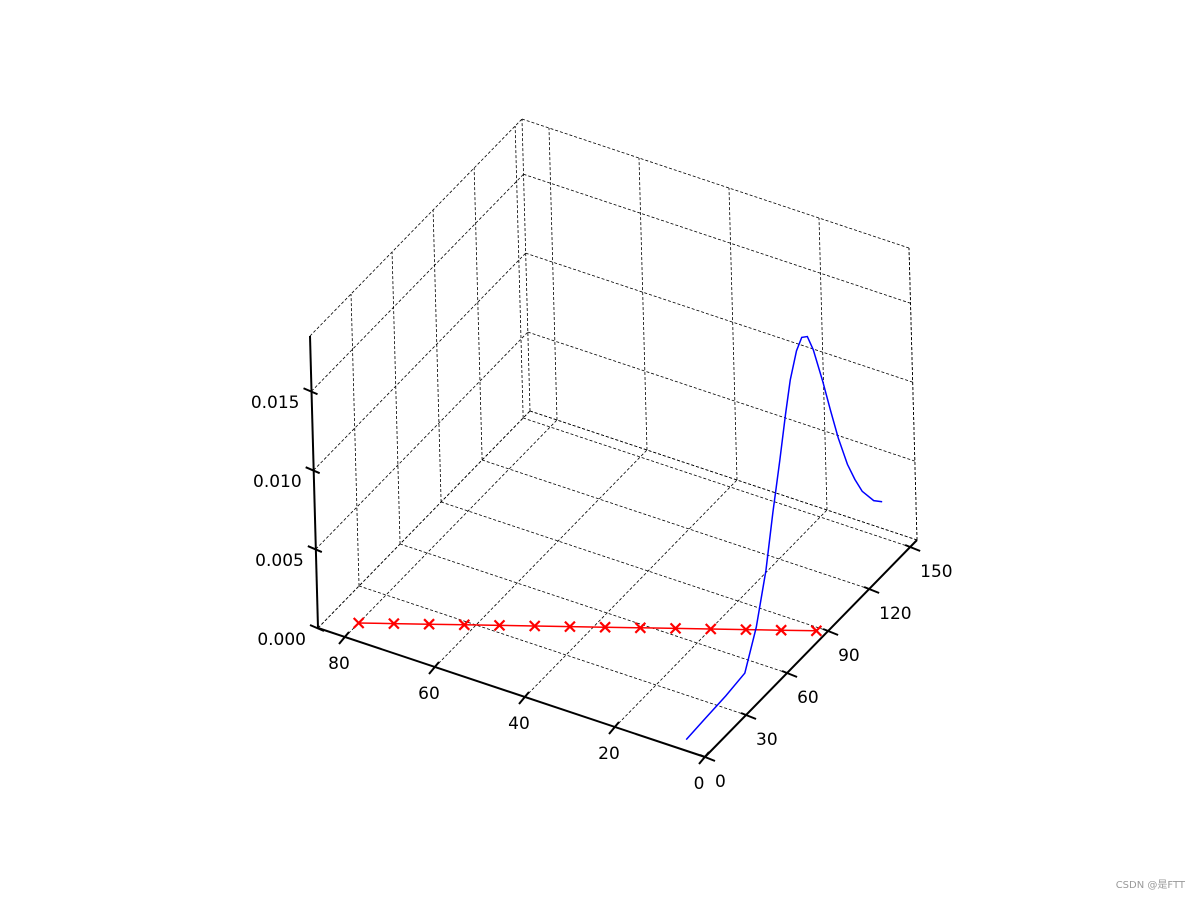  I want to click on y-tick-label: 150, so click(936, 572).